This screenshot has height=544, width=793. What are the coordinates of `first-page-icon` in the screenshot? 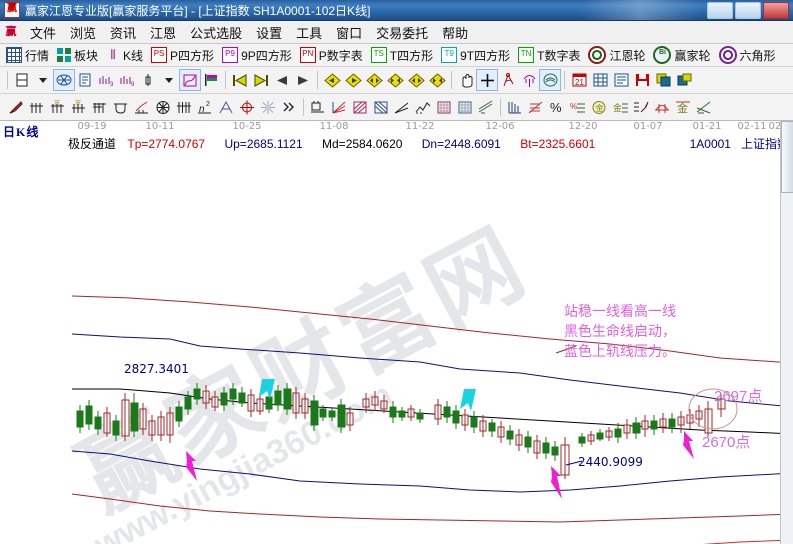 It's located at (240, 80).